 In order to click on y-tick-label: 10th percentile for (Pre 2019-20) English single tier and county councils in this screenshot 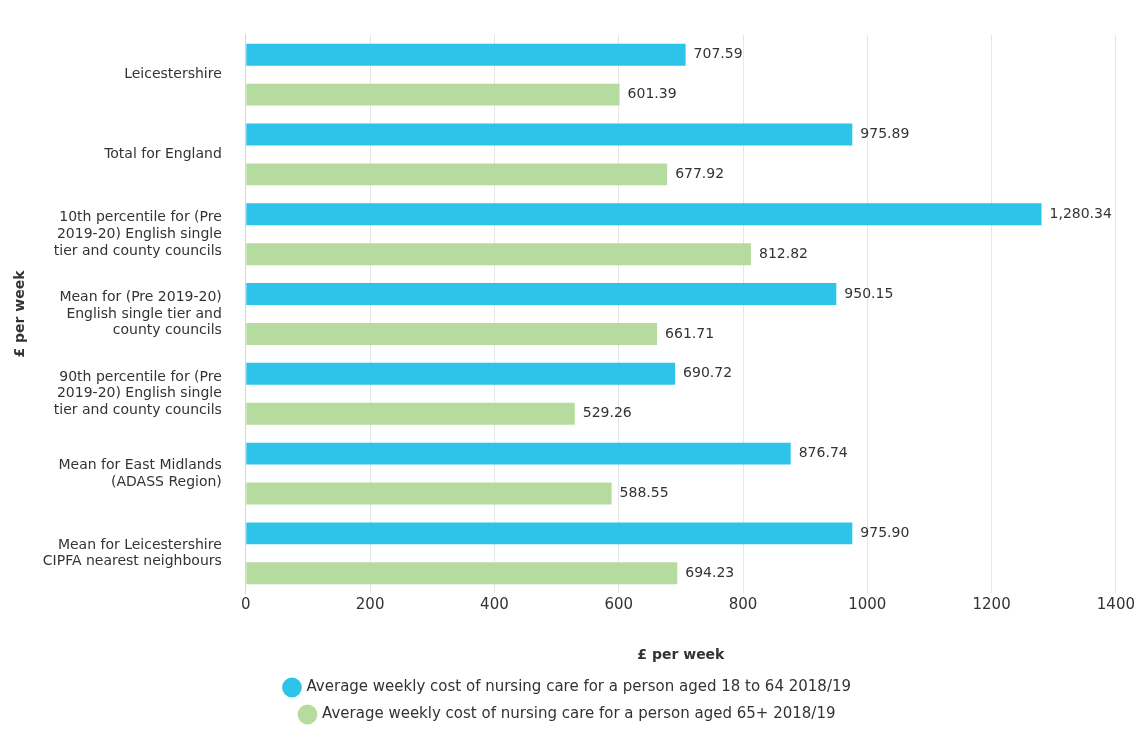, I will do `click(137, 233)`.